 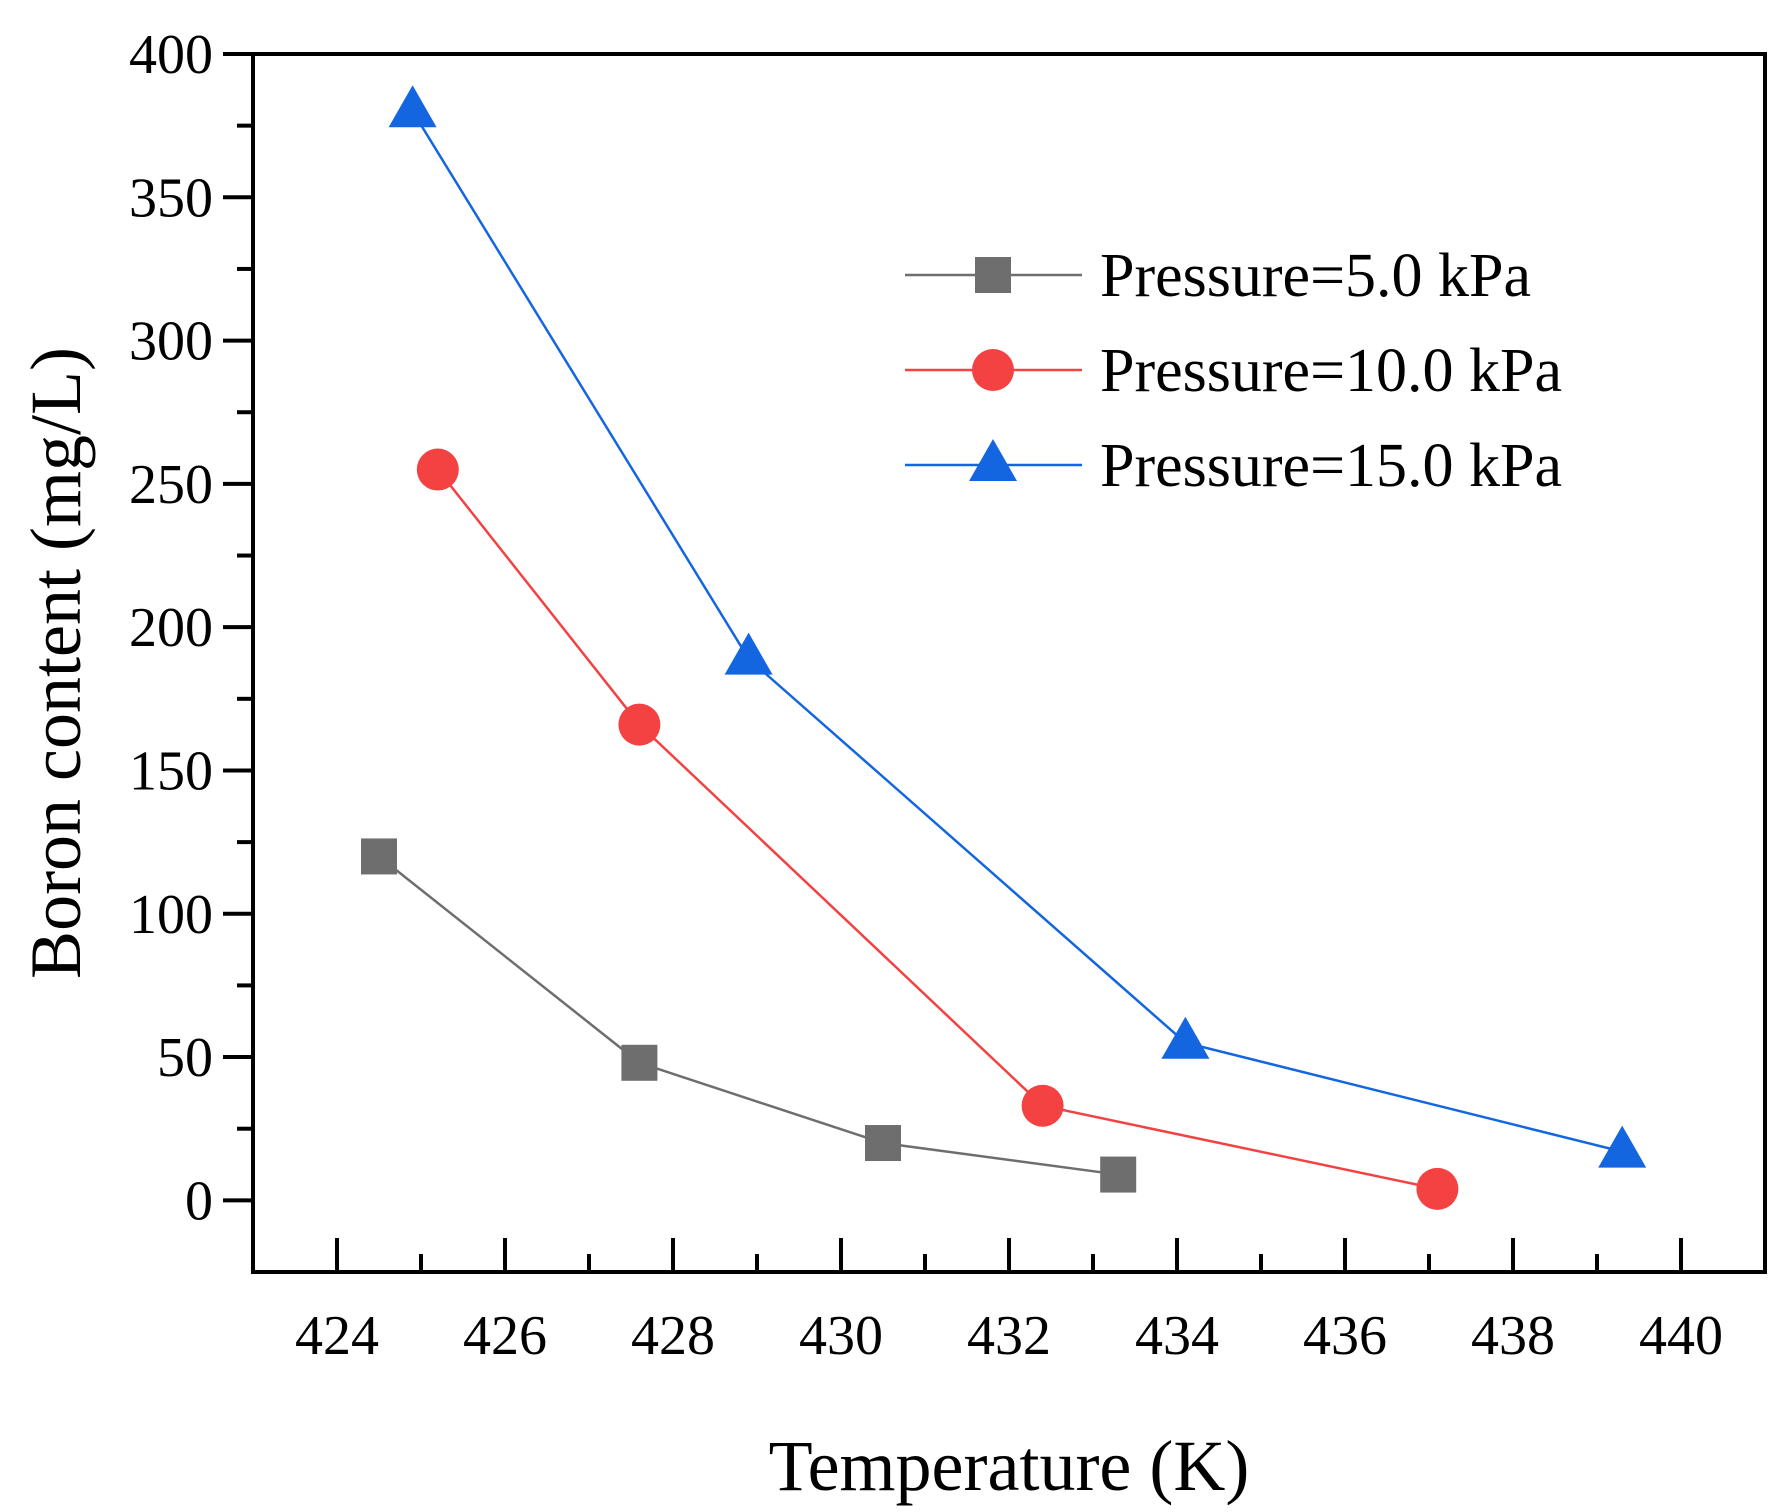 I want to click on legend-item-3: Pressure=15.0 kPa, so click(x=1233, y=466).